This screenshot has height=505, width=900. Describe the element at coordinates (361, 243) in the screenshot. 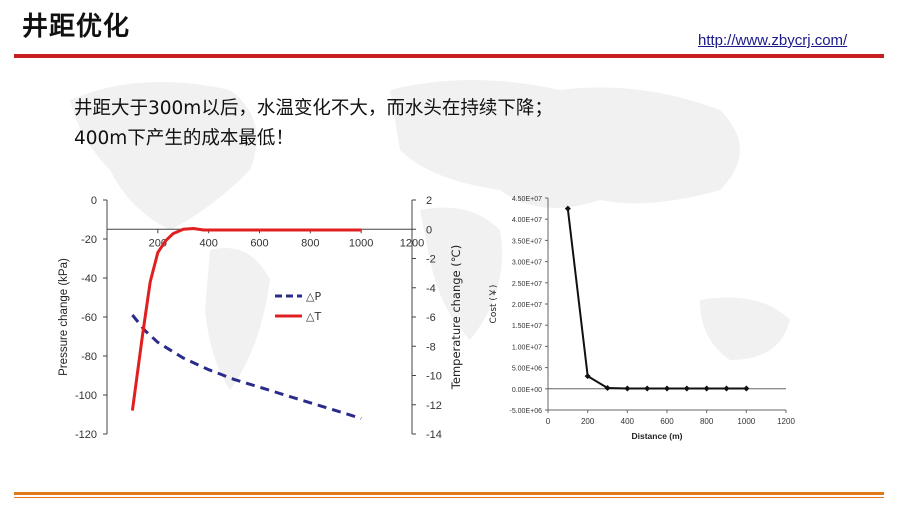

I see `x-tick-label: 1000` at that location.